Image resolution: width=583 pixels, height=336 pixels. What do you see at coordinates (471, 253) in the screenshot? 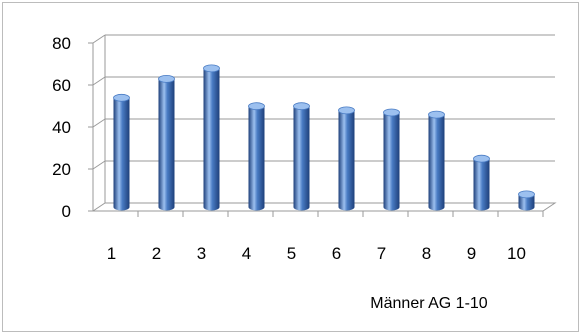
I see `x-tick-label: 9` at bounding box center [471, 253].